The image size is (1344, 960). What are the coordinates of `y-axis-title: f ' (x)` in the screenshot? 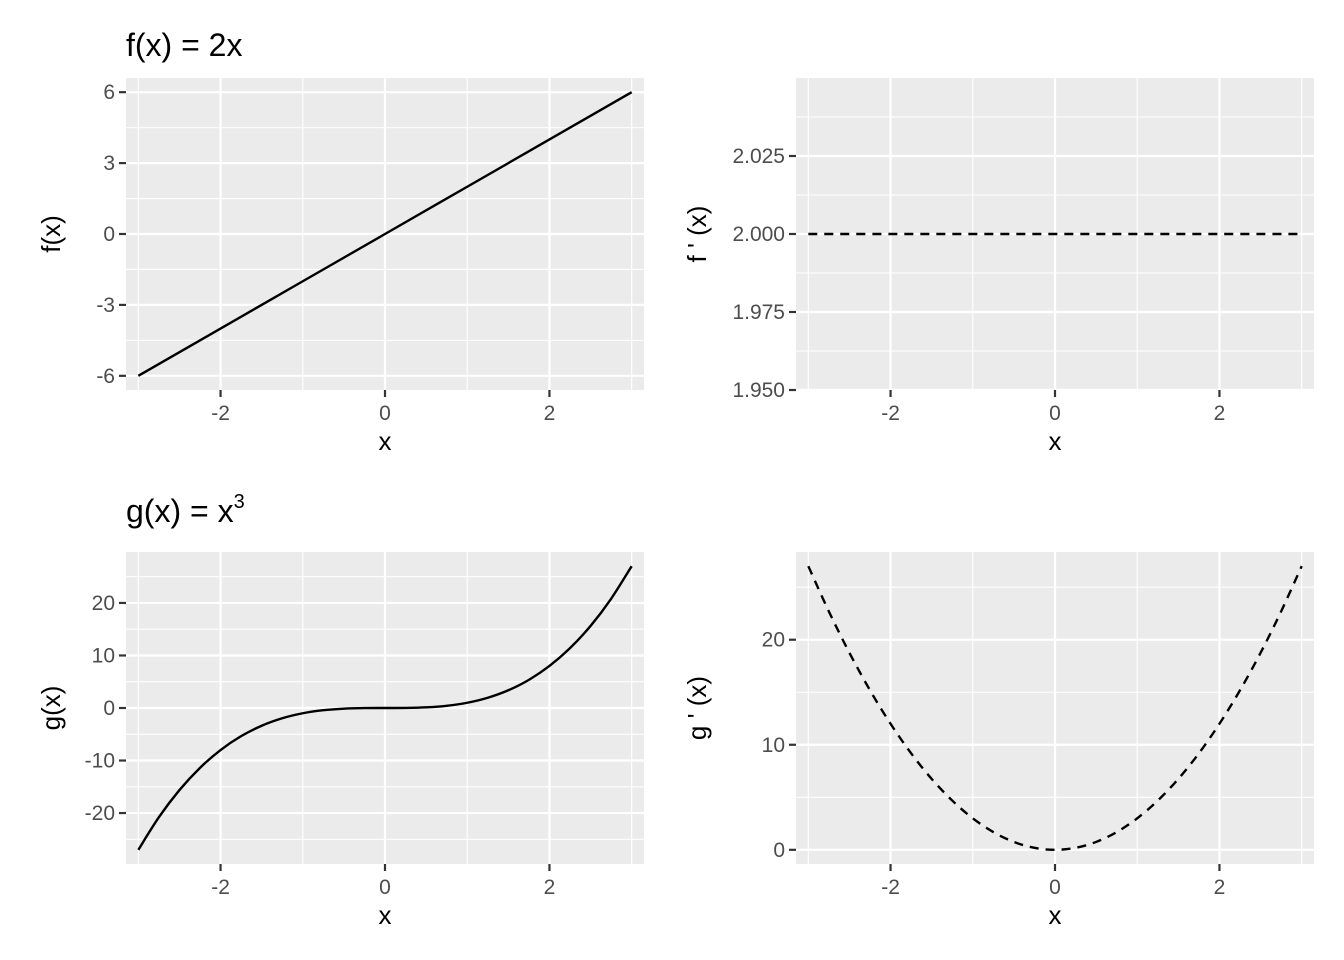 It's located at (697, 234).